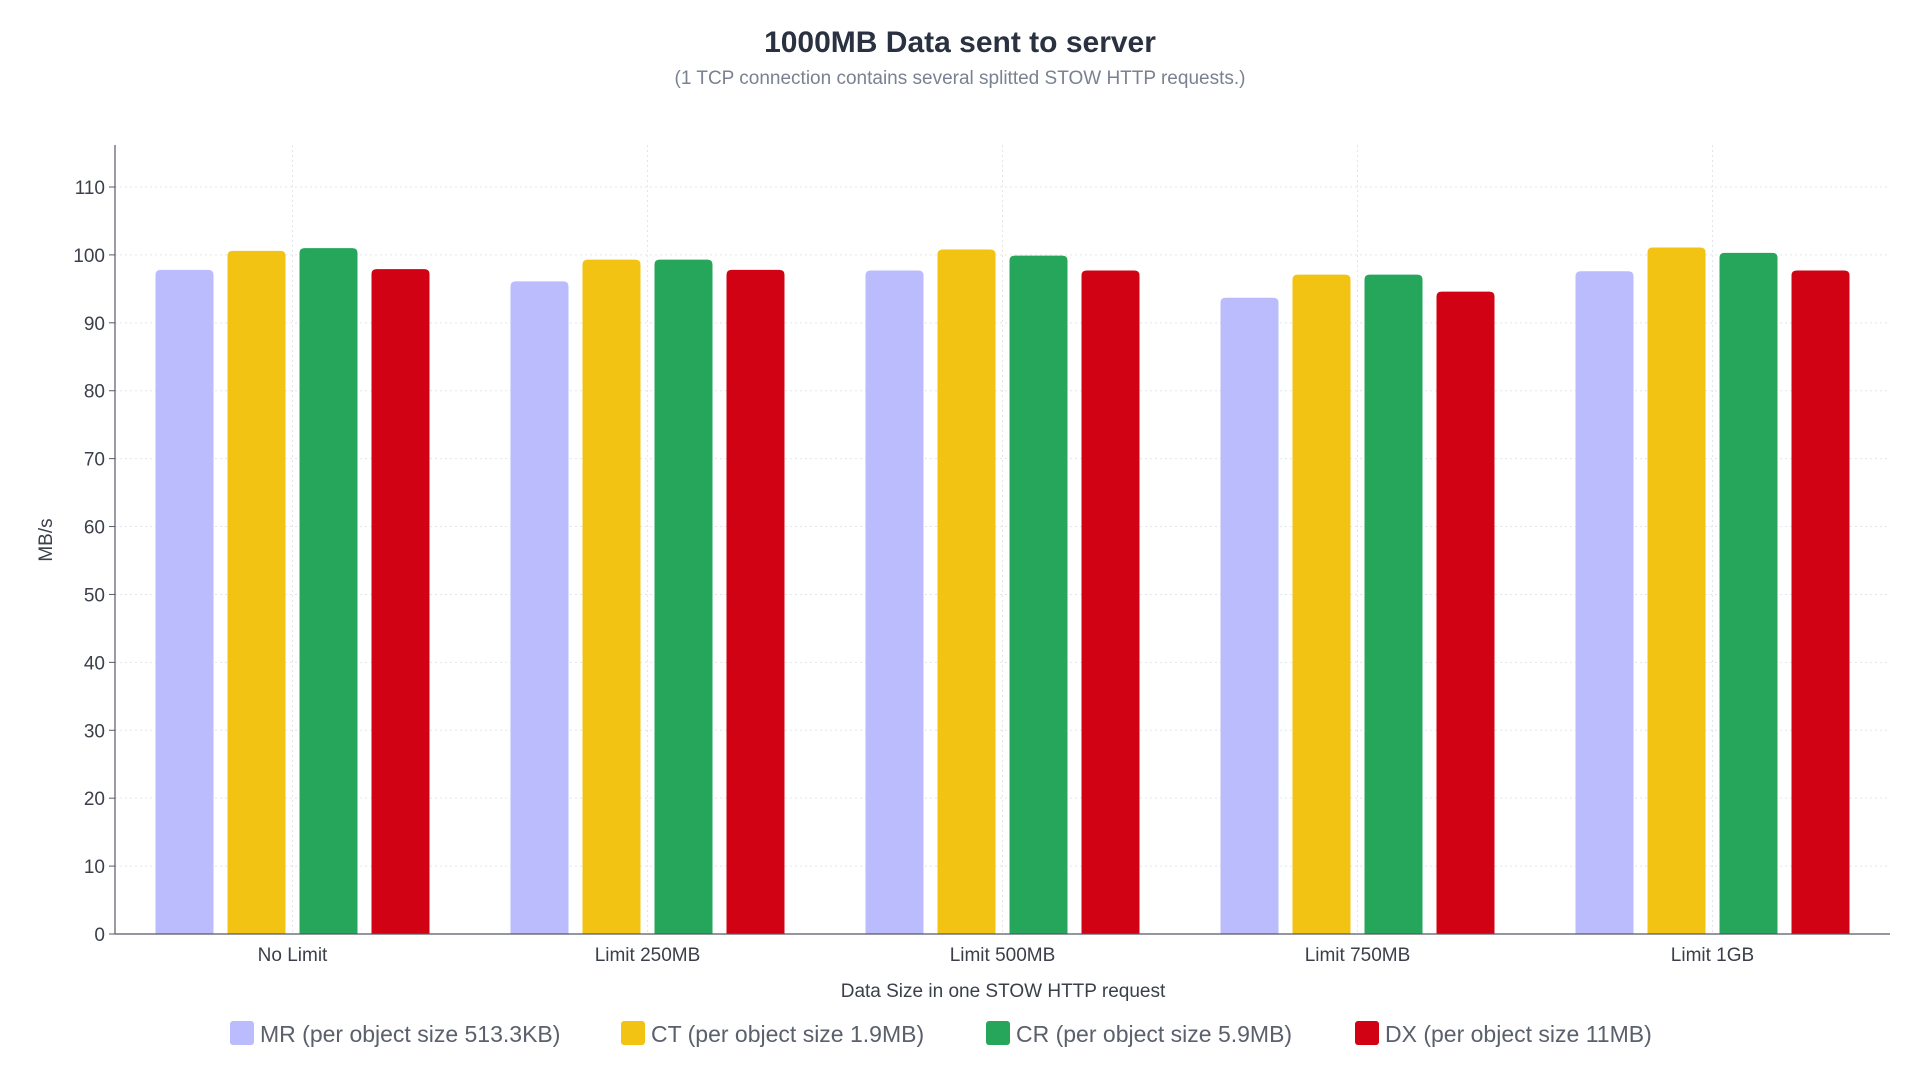 The image size is (1920, 1080). I want to click on legend-item: CR (per object size 5.9MB), so click(1139, 1034).